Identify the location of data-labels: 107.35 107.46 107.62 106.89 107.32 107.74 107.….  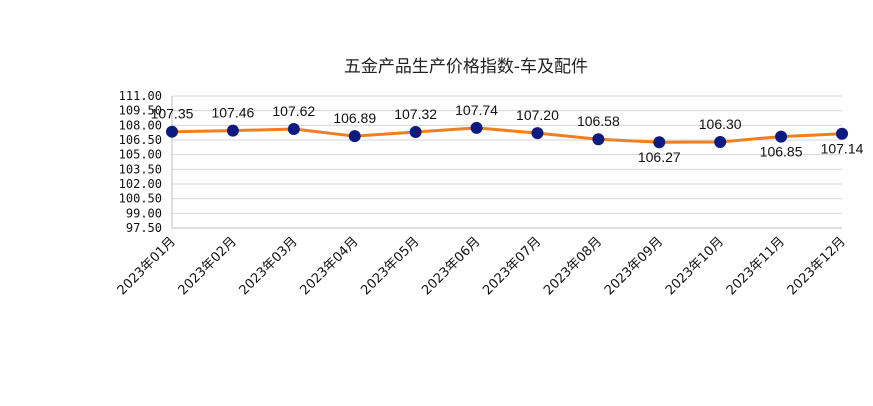
(507, 133).